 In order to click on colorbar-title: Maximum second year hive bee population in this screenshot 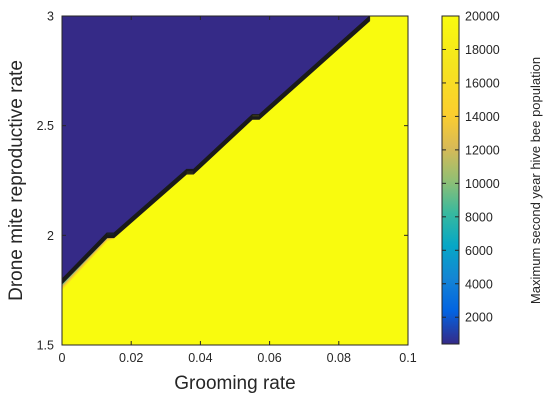, I will do `click(535, 180)`.